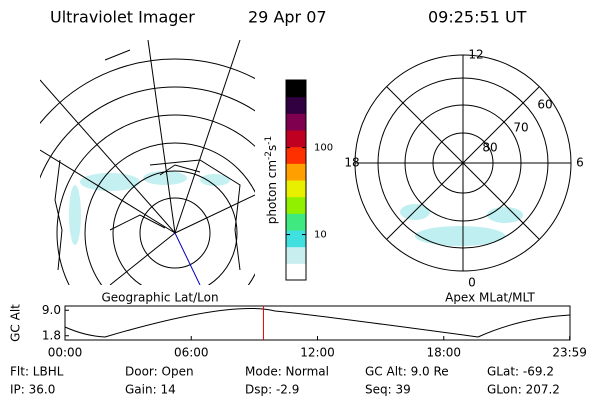 This screenshot has height=400, width=600. I want to click on orbit-curve, so click(317, 322).